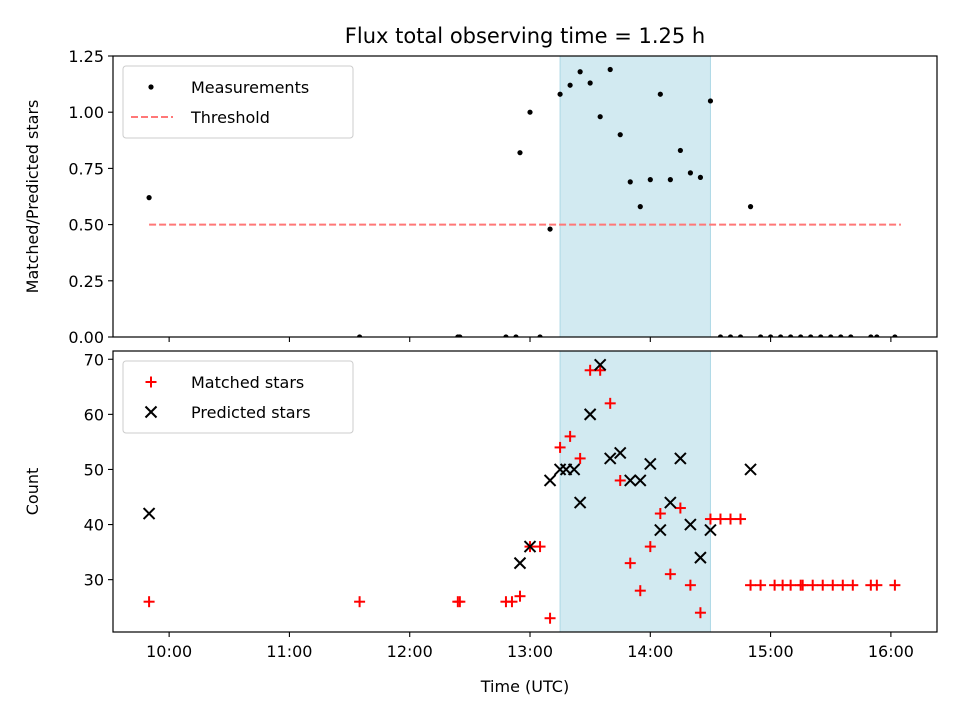 The image size is (960, 720). I want to click on highlight-span, so click(635, 196).